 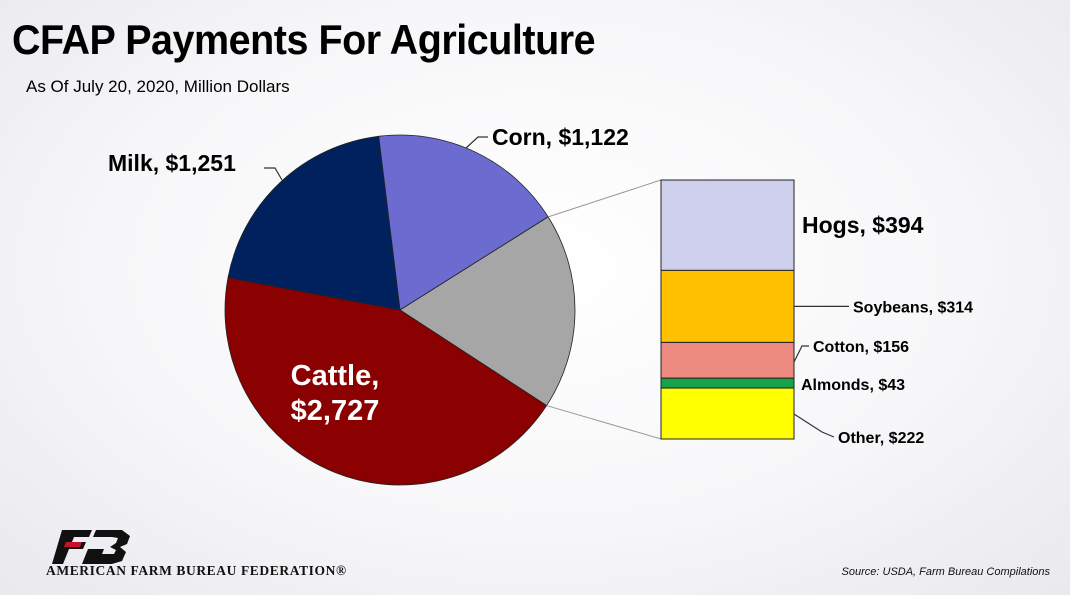 I want to click on pie-slice-corn, so click(x=463, y=222).